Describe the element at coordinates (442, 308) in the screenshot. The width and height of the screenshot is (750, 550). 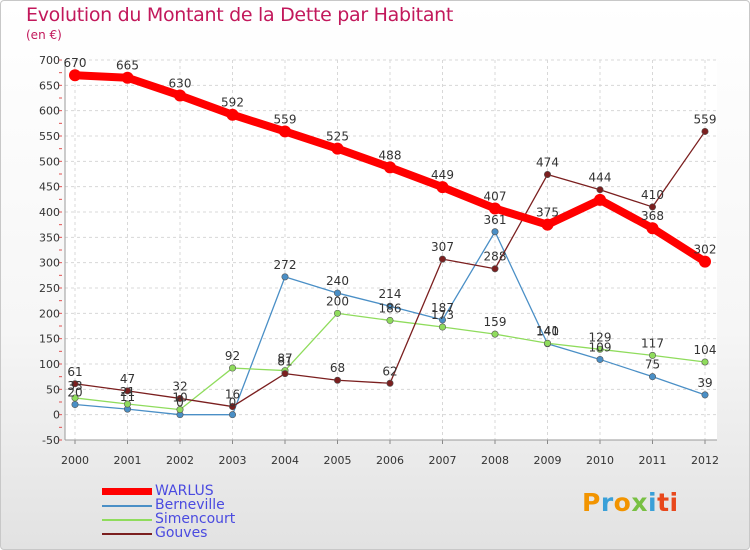
I see `data-label-berneville: 187` at that location.